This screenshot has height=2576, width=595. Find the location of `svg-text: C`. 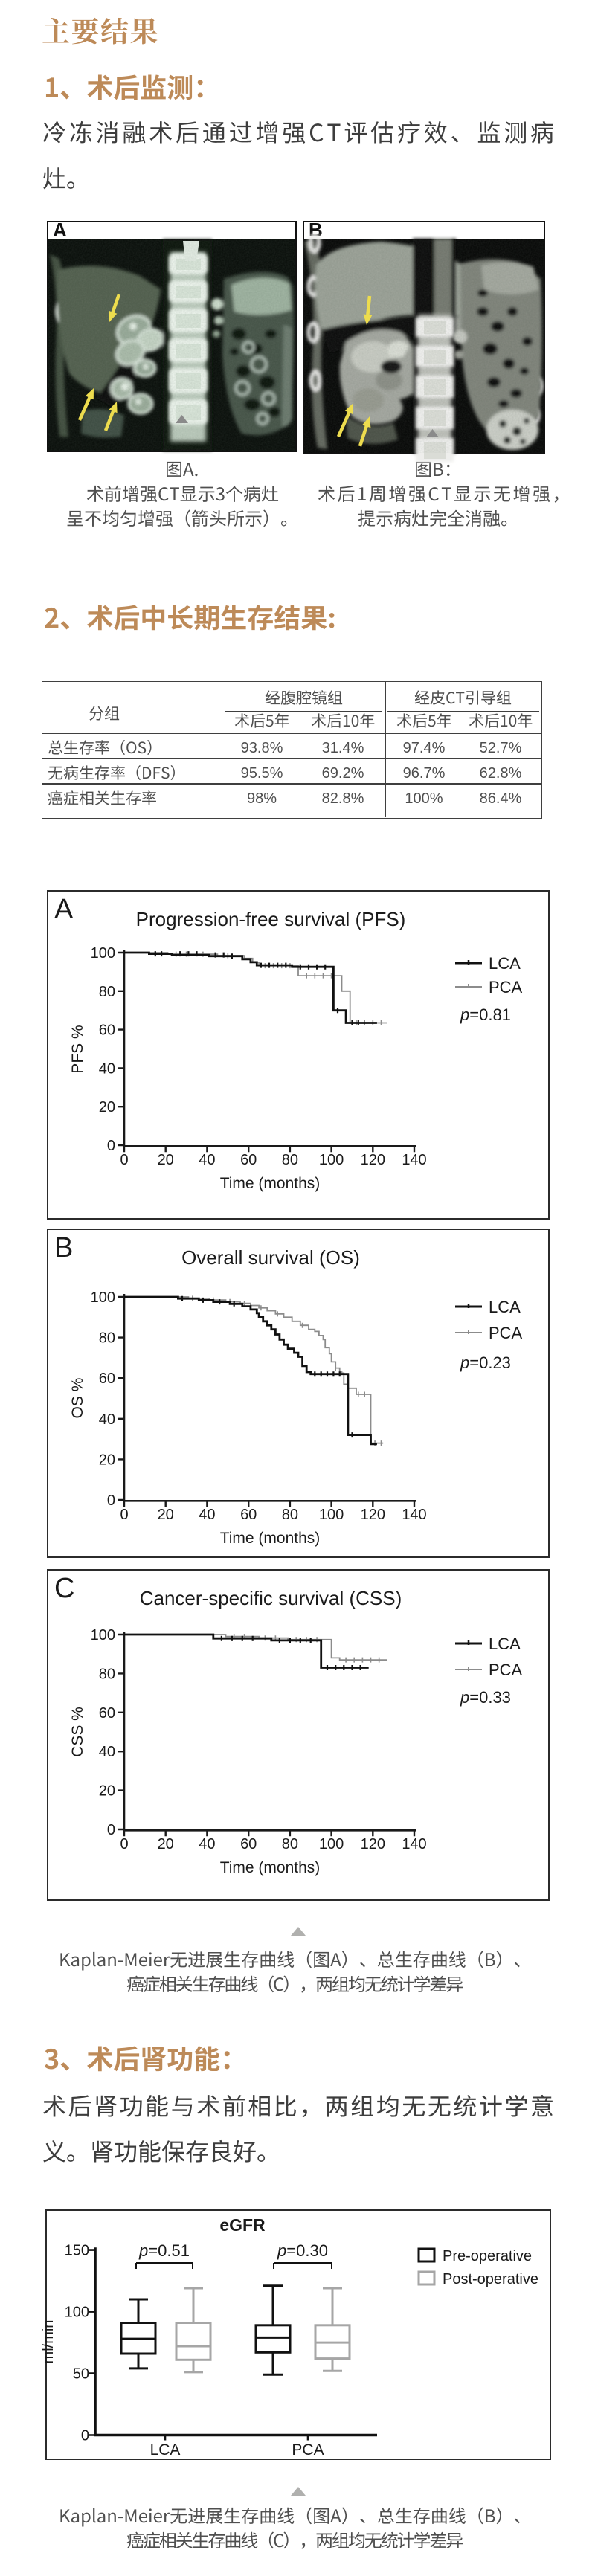

svg-text: C is located at coordinates (64, 1588).